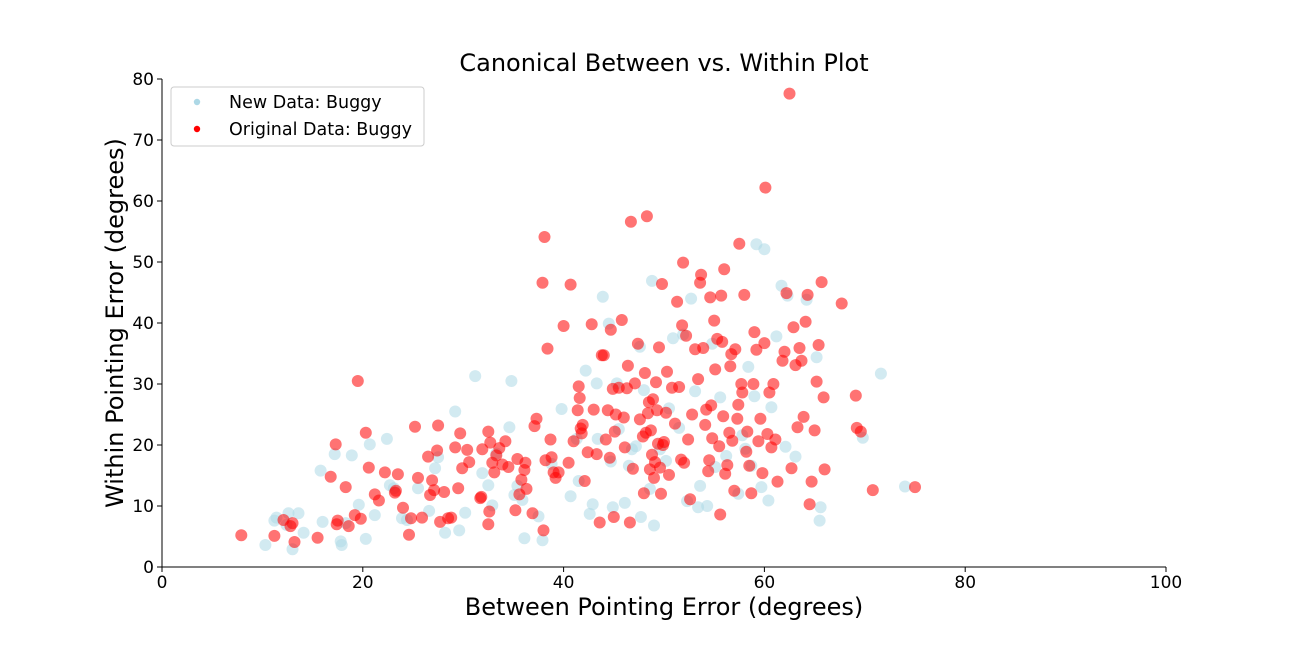  Describe the element at coordinates (143, 263) in the screenshot. I see `y-tick-label: 50` at that location.